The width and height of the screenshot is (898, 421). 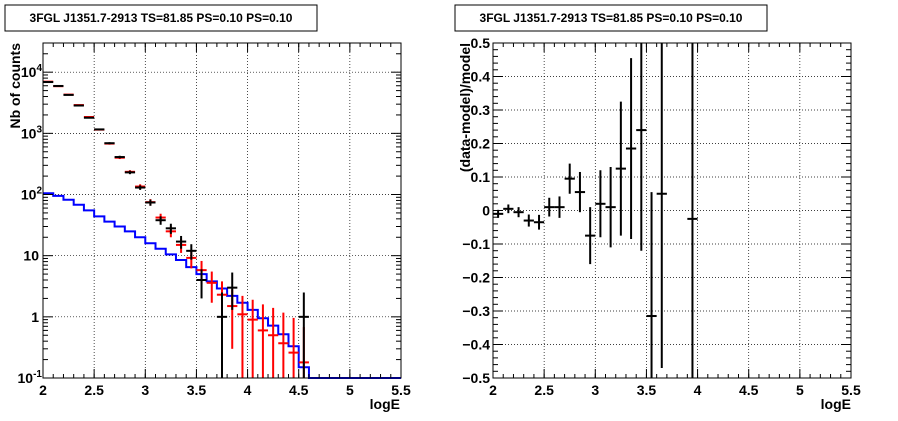 I want to click on residual-y-label: (data-model)/model, so click(x=465, y=107).